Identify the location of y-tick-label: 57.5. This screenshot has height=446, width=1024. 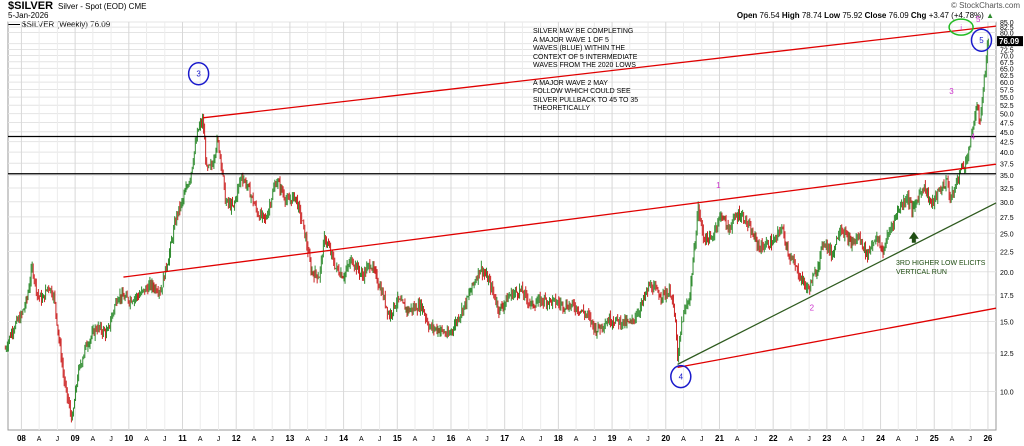
(1007, 90).